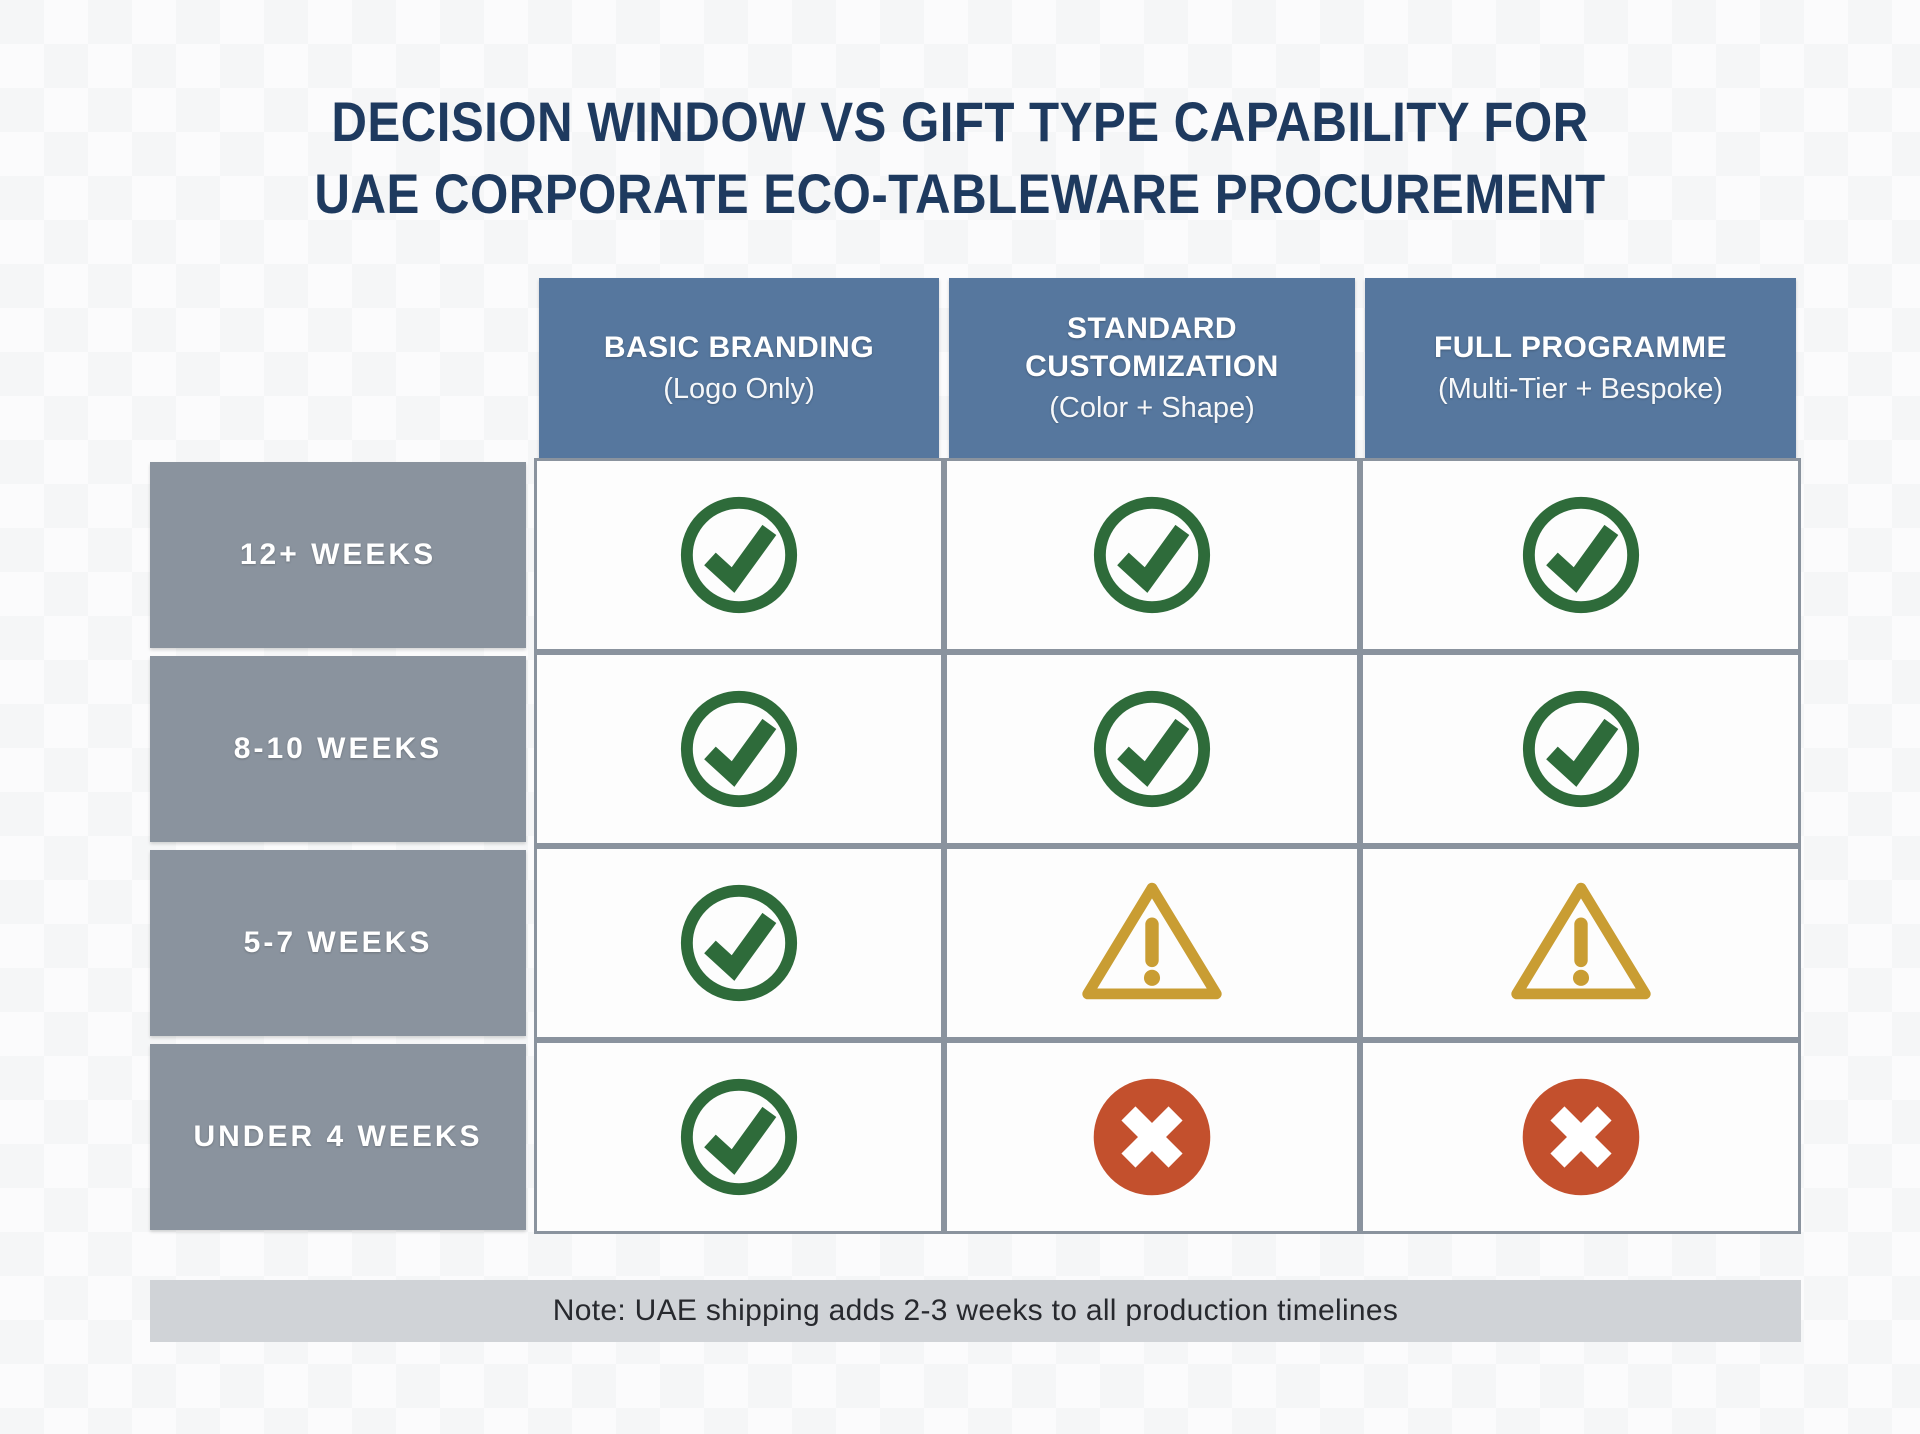 The image size is (1920, 1434). I want to click on row-header-label: 8-10 WEEKS, so click(338, 748).